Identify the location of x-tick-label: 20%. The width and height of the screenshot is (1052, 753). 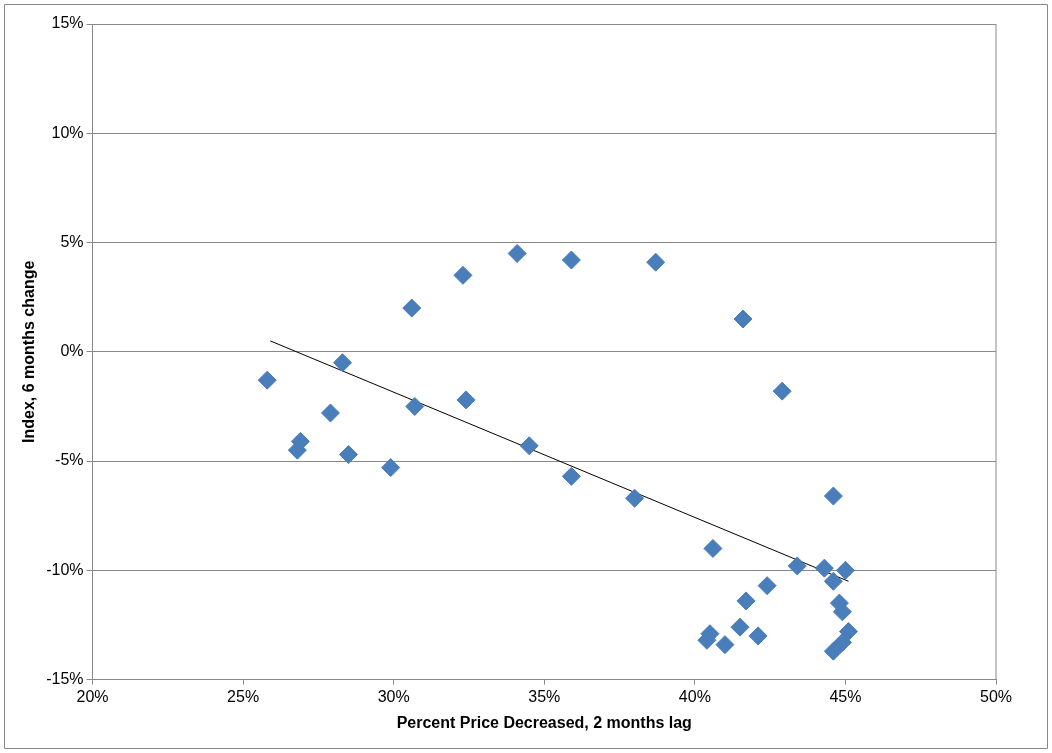
(92, 696).